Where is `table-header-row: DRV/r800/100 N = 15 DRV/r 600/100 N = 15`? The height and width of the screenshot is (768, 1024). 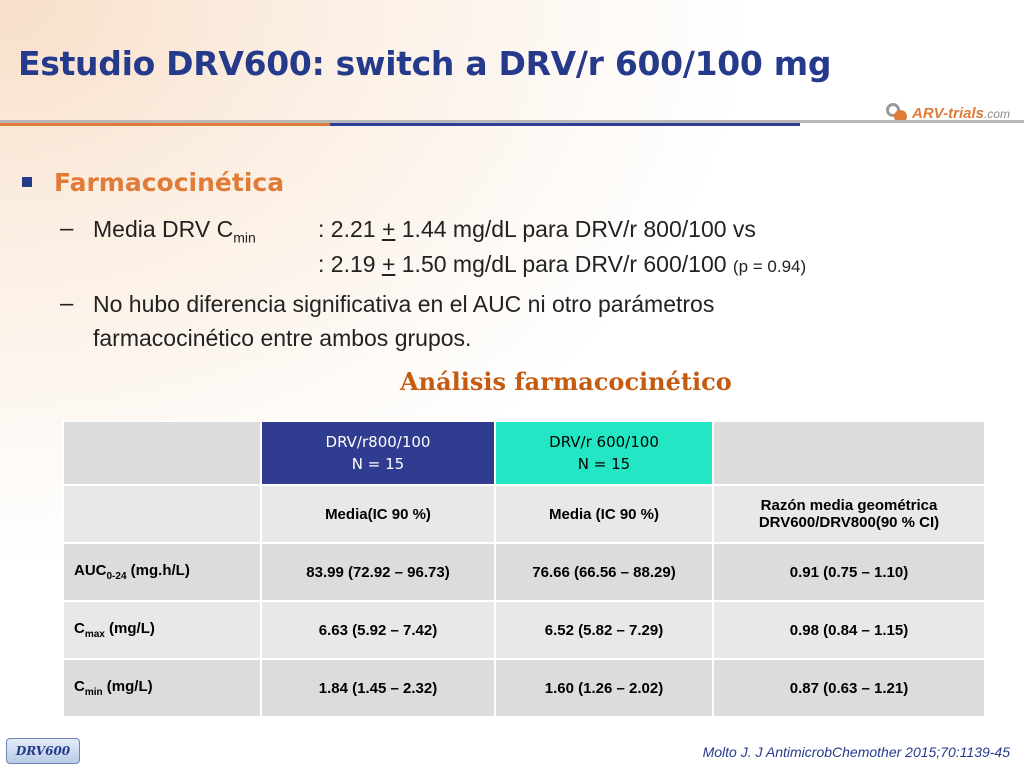 table-header-row: DRV/r800/100 N = 15 DRV/r 600/100 N = 15 is located at coordinates (524, 453).